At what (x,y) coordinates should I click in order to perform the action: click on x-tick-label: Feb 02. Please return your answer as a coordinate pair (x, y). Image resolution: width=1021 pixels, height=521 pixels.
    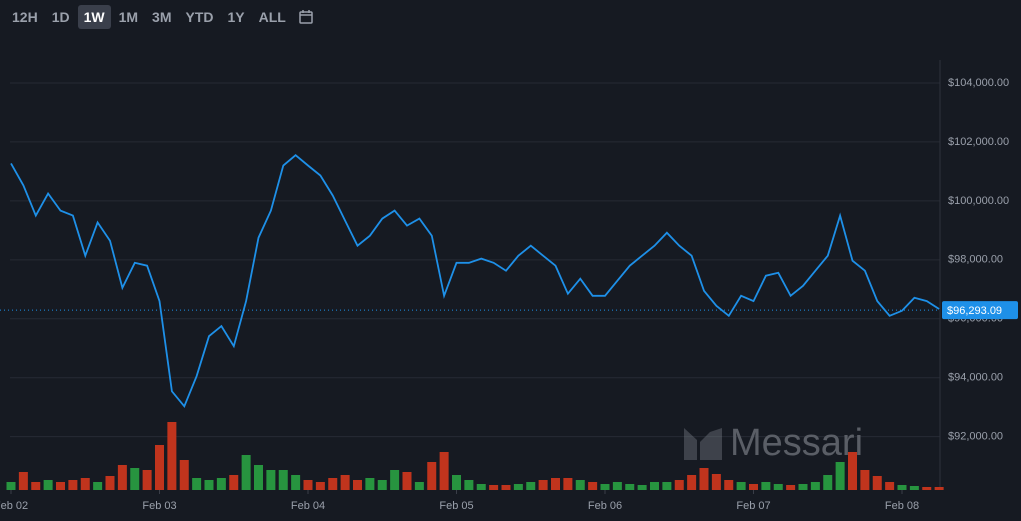
    Looking at the image, I should click on (14, 506).